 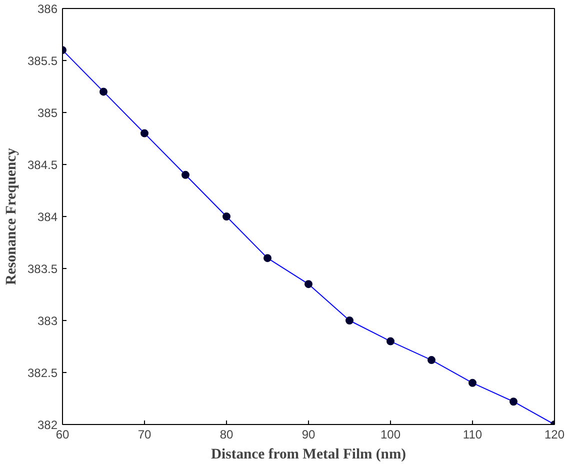 I want to click on y-tick-label: 383, so click(x=47, y=321).